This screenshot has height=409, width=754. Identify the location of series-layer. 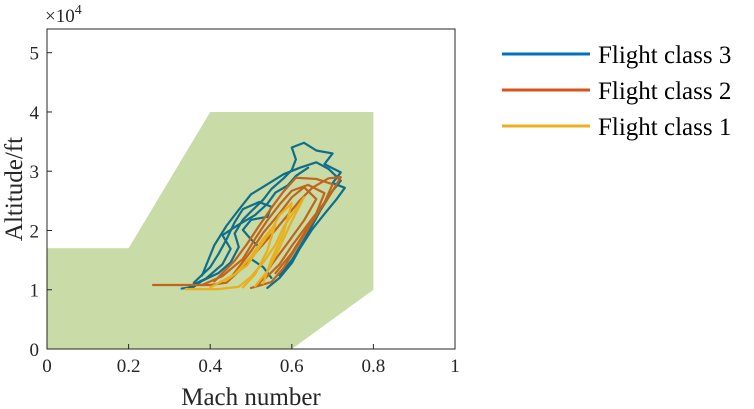
(248, 216).